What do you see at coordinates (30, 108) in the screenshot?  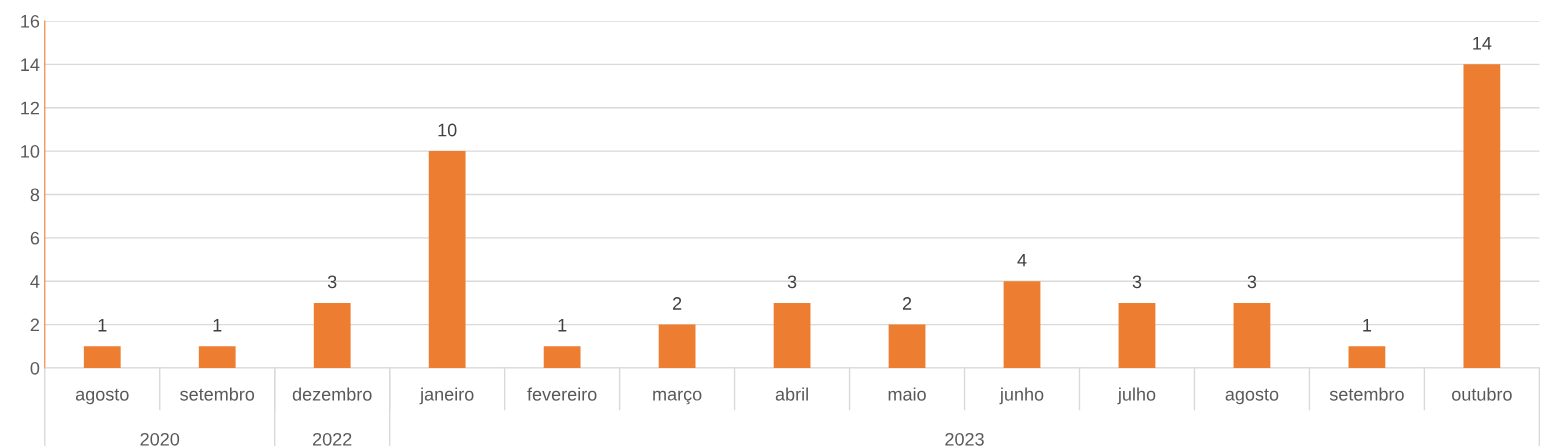 I see `y-tick-label: 12` at bounding box center [30, 108].